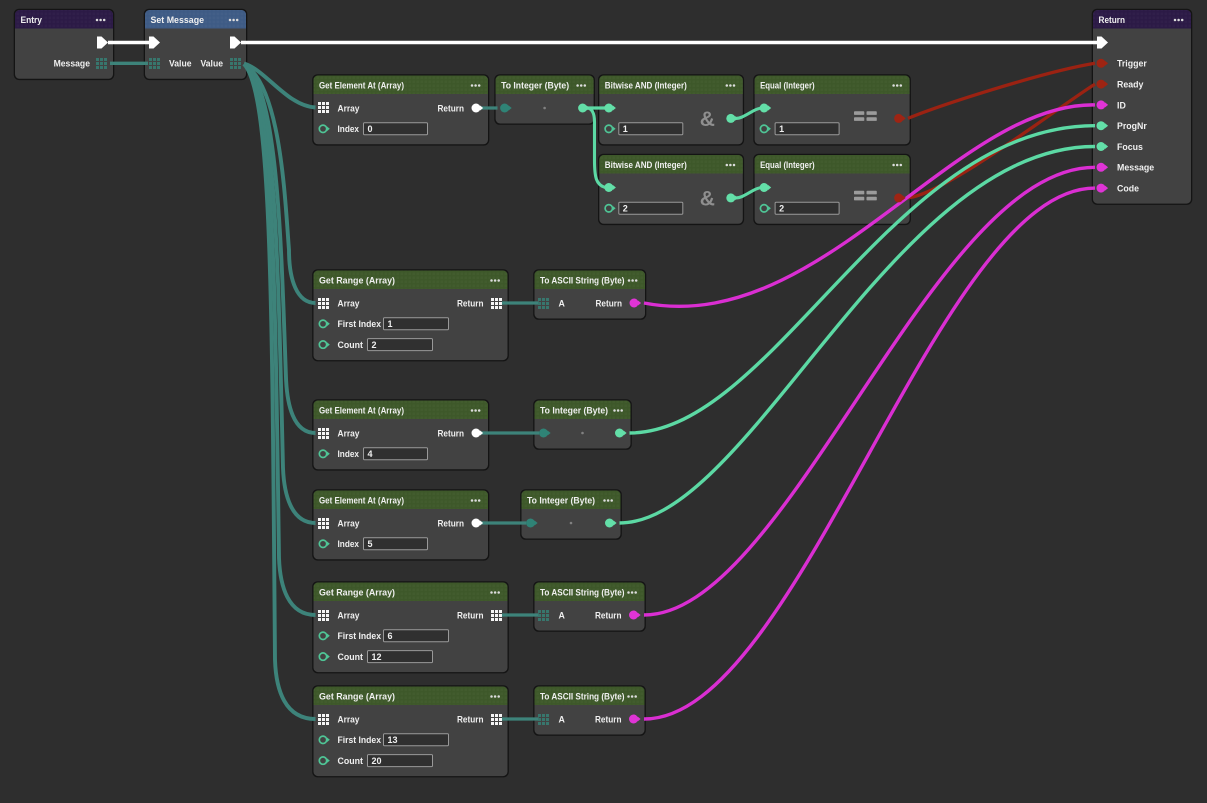 The image size is (1207, 803). I want to click on svg-text: Trigger, so click(1132, 64).